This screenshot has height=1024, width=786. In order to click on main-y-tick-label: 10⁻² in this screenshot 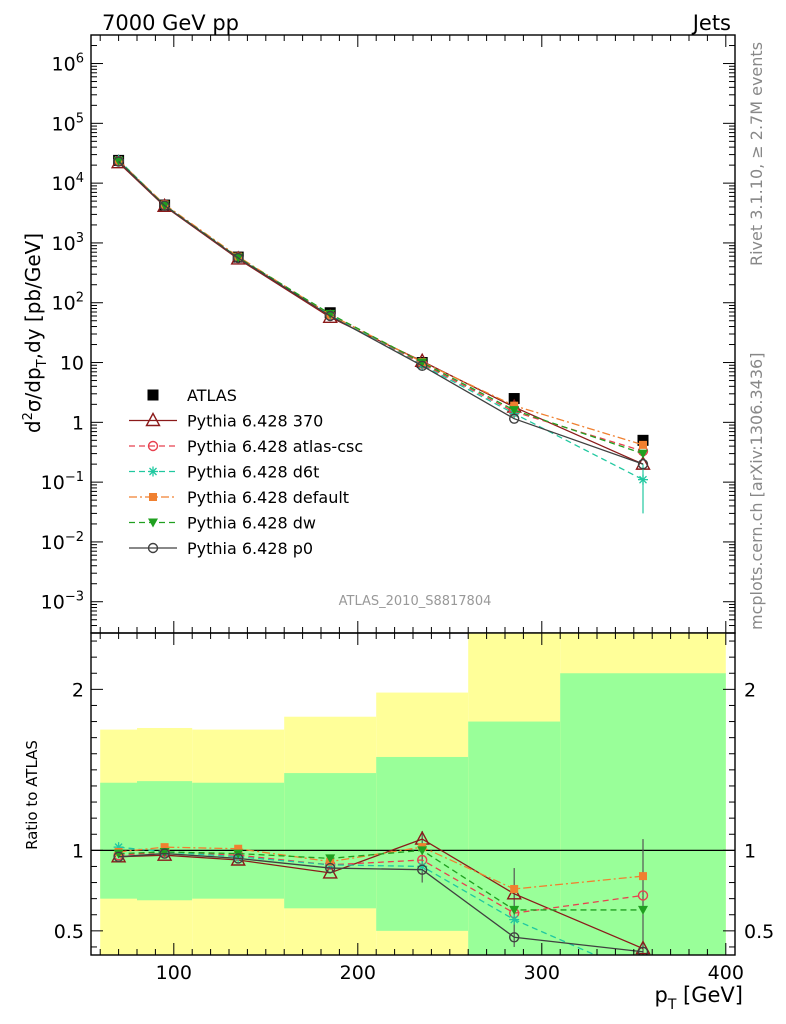, I will do `click(62, 542)`.